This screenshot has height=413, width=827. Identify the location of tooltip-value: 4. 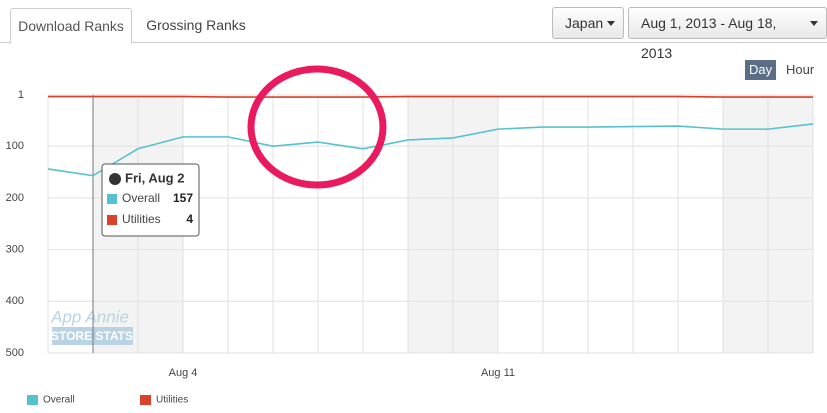
(189, 219).